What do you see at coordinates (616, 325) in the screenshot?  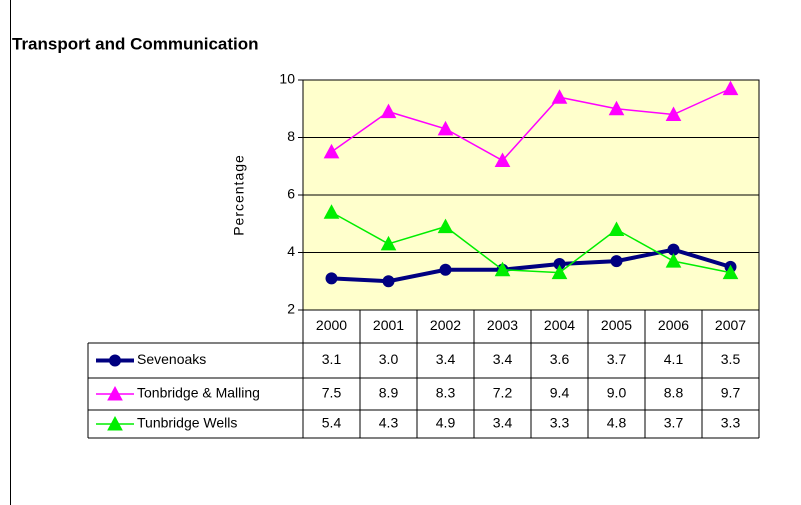 I see `x-tick-label: 2005` at bounding box center [616, 325].